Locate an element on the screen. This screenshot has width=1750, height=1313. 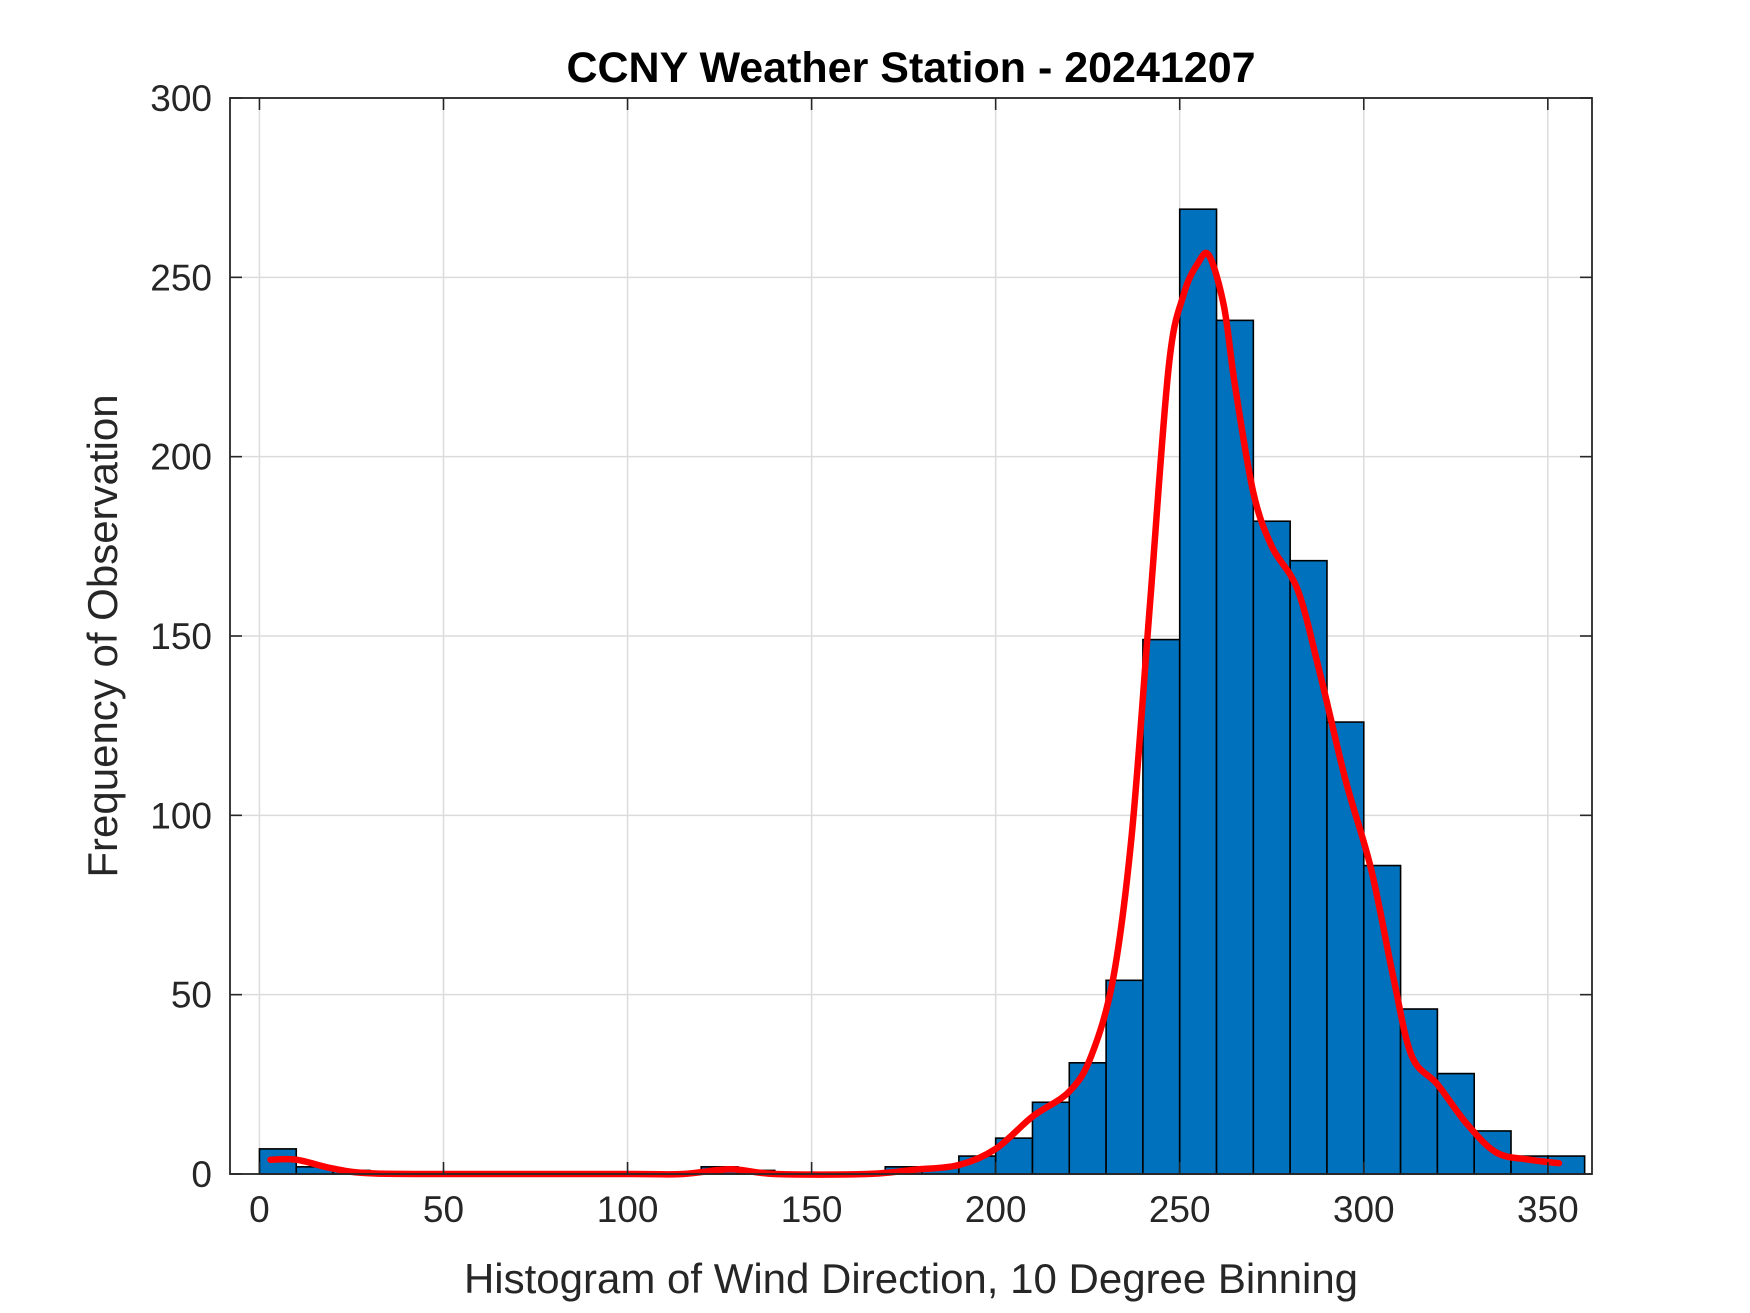
x-tick-label: 100 is located at coordinates (628, 1209).